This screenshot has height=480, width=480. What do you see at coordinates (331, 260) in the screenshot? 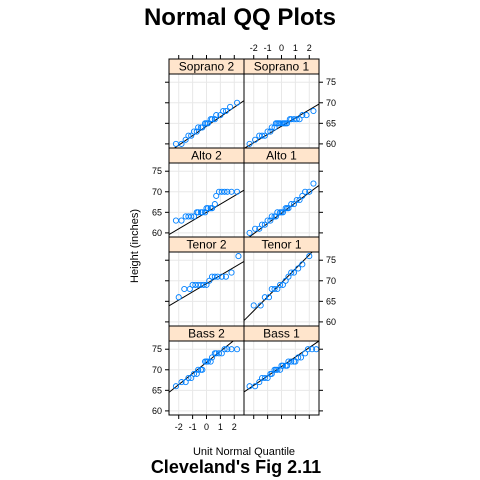
I see `y-tick-label-right: 75` at bounding box center [331, 260].